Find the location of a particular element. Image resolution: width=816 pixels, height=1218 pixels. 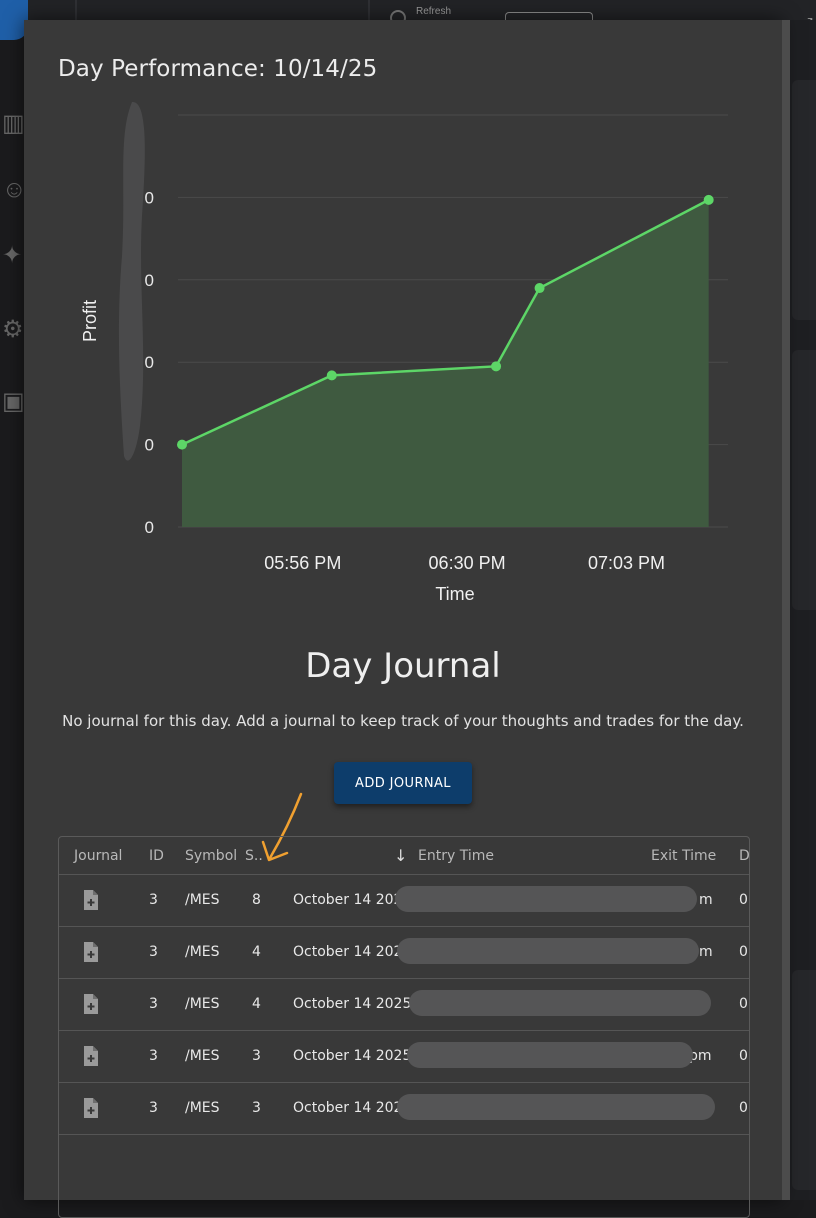

column-size: S.. is located at coordinates (254, 856).